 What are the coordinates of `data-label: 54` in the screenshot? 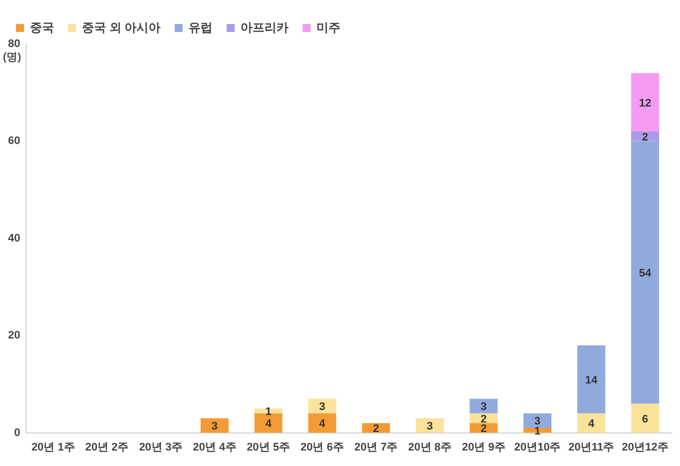 It's located at (645, 273).